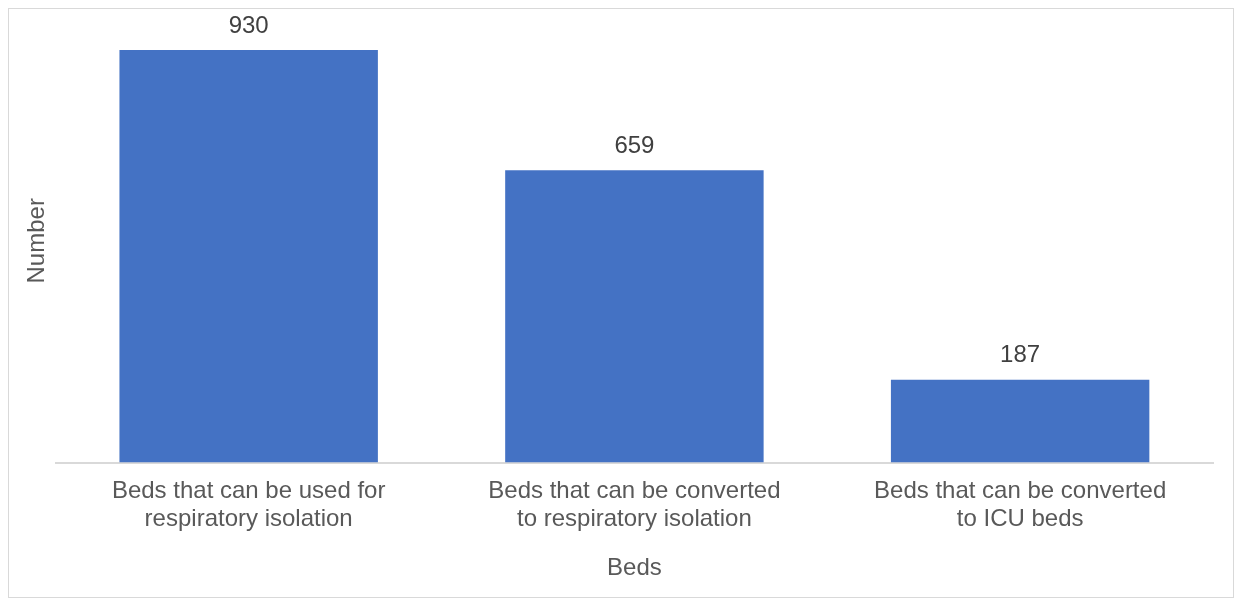 This screenshot has height=610, width=1246. What do you see at coordinates (248, 24) in the screenshot?
I see `data-label: 930` at bounding box center [248, 24].